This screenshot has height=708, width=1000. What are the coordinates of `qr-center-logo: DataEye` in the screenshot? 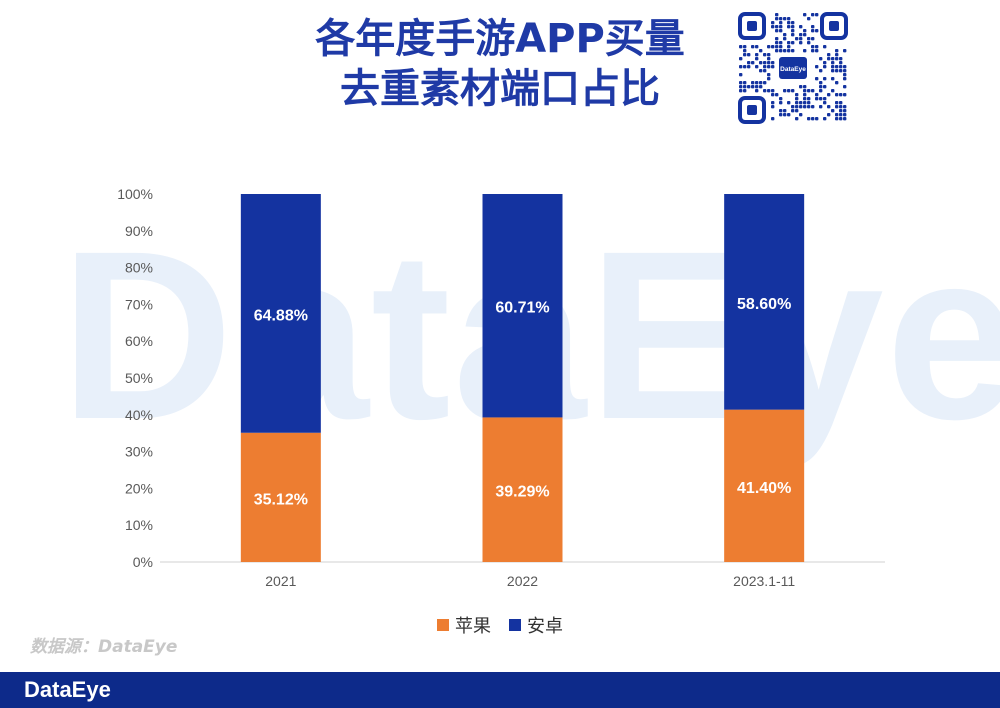 It's located at (793, 69).